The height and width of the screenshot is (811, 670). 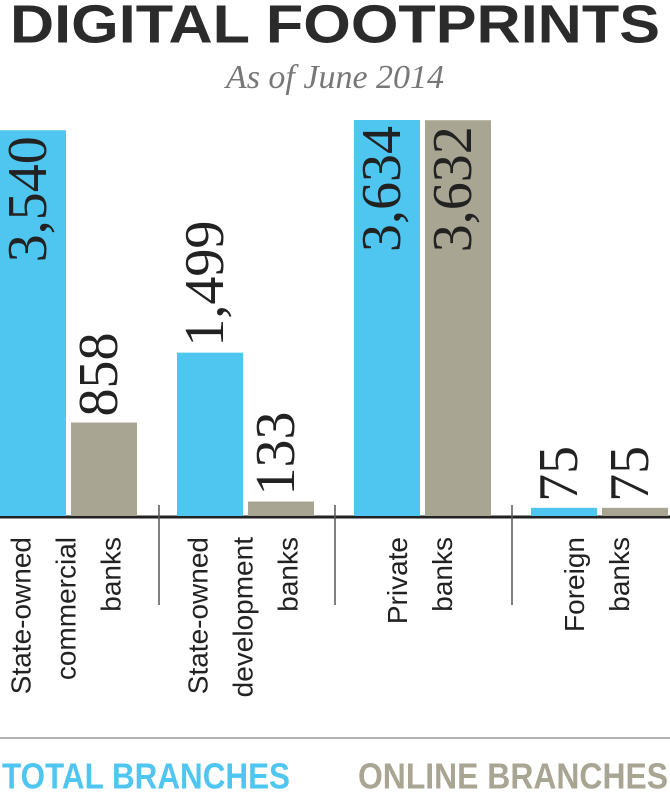 I want to click on value-label: 3,540, so click(x=29, y=199).